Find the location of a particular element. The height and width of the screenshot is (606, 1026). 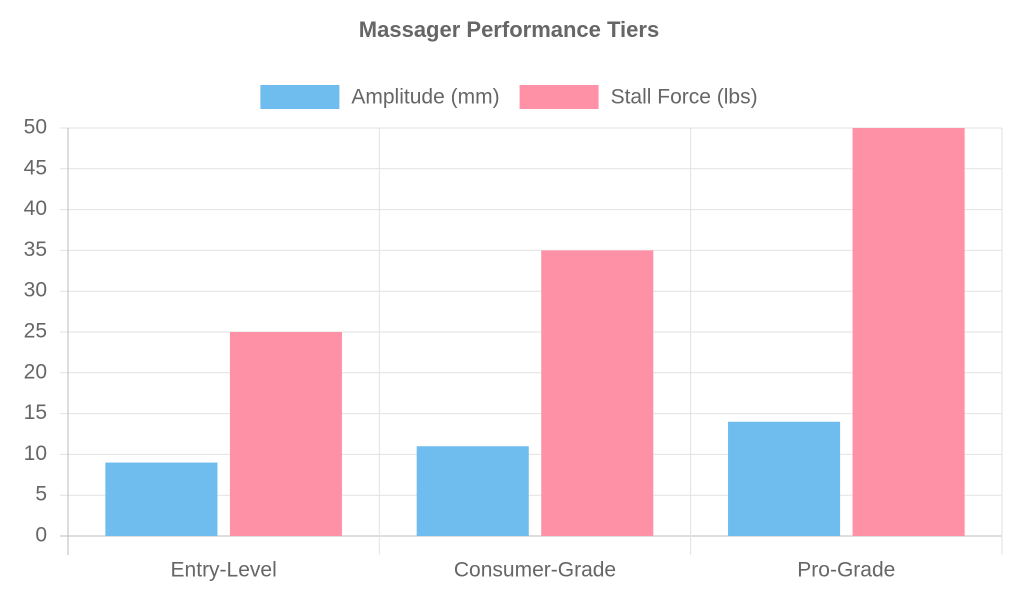

x-tick-label: Consumer-Grade is located at coordinates (535, 570).